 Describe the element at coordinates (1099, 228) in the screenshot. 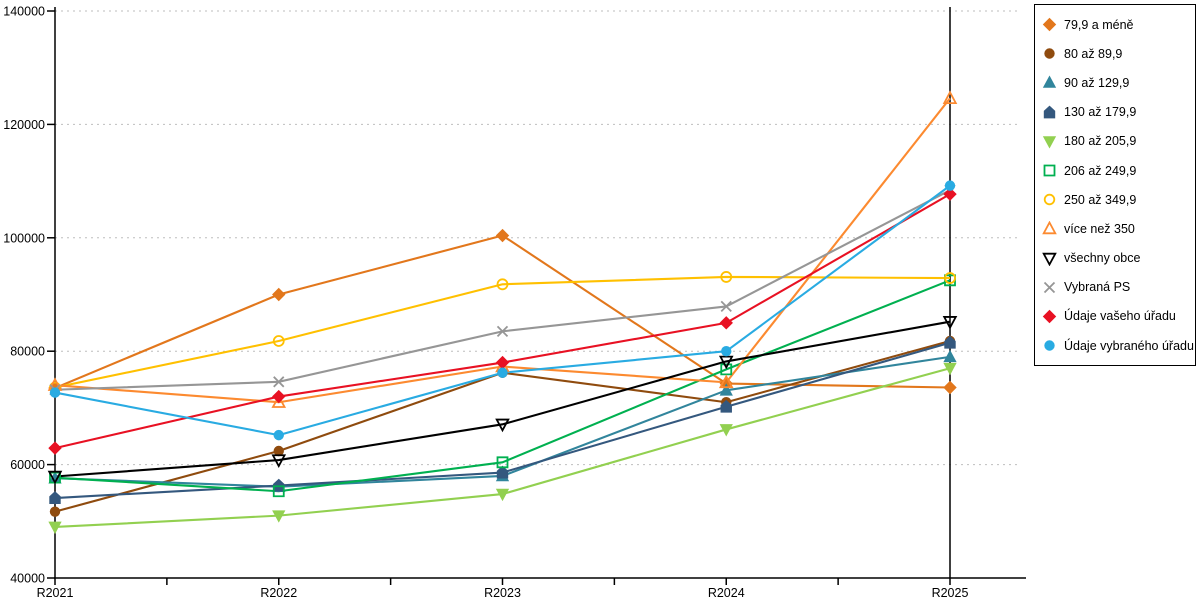

I see `legend-label: více než 350` at that location.